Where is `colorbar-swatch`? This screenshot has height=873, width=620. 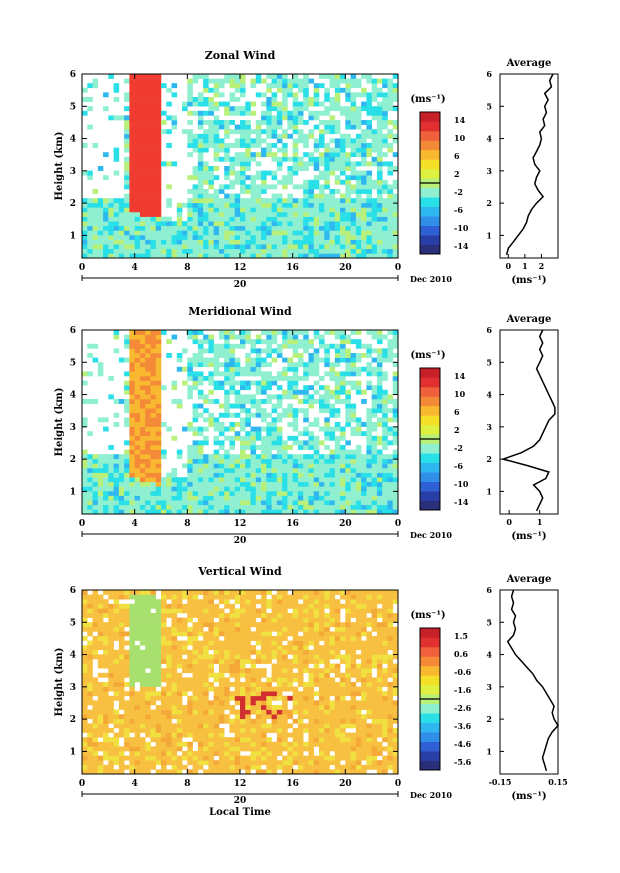 colorbar-swatch is located at coordinates (430, 154).